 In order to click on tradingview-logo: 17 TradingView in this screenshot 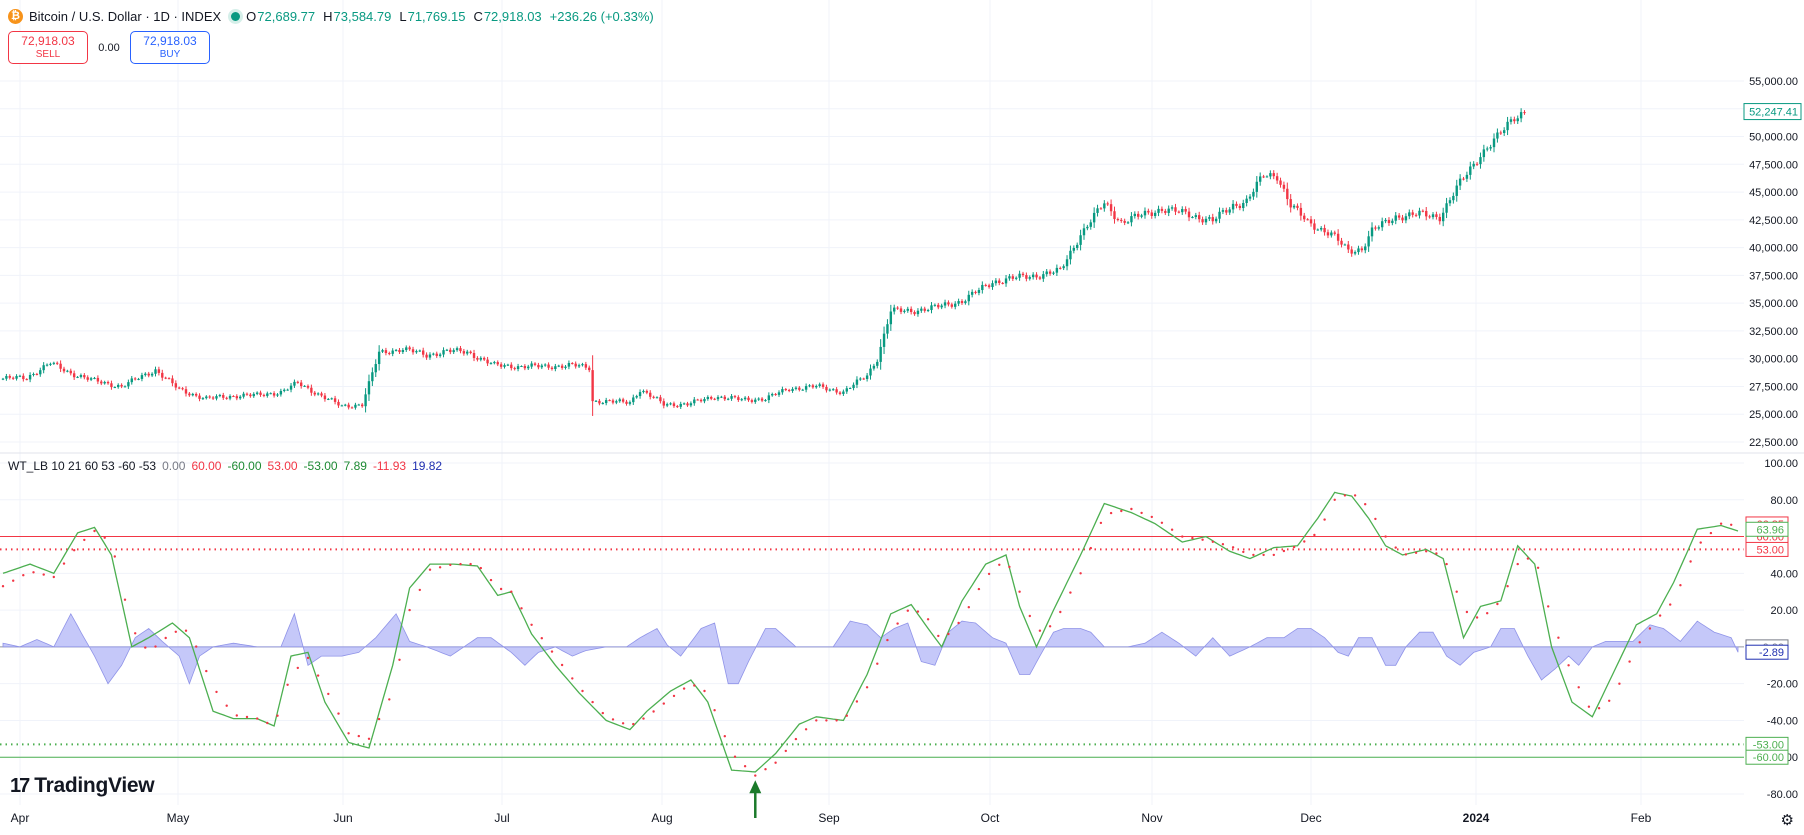, I will do `click(82, 786)`.